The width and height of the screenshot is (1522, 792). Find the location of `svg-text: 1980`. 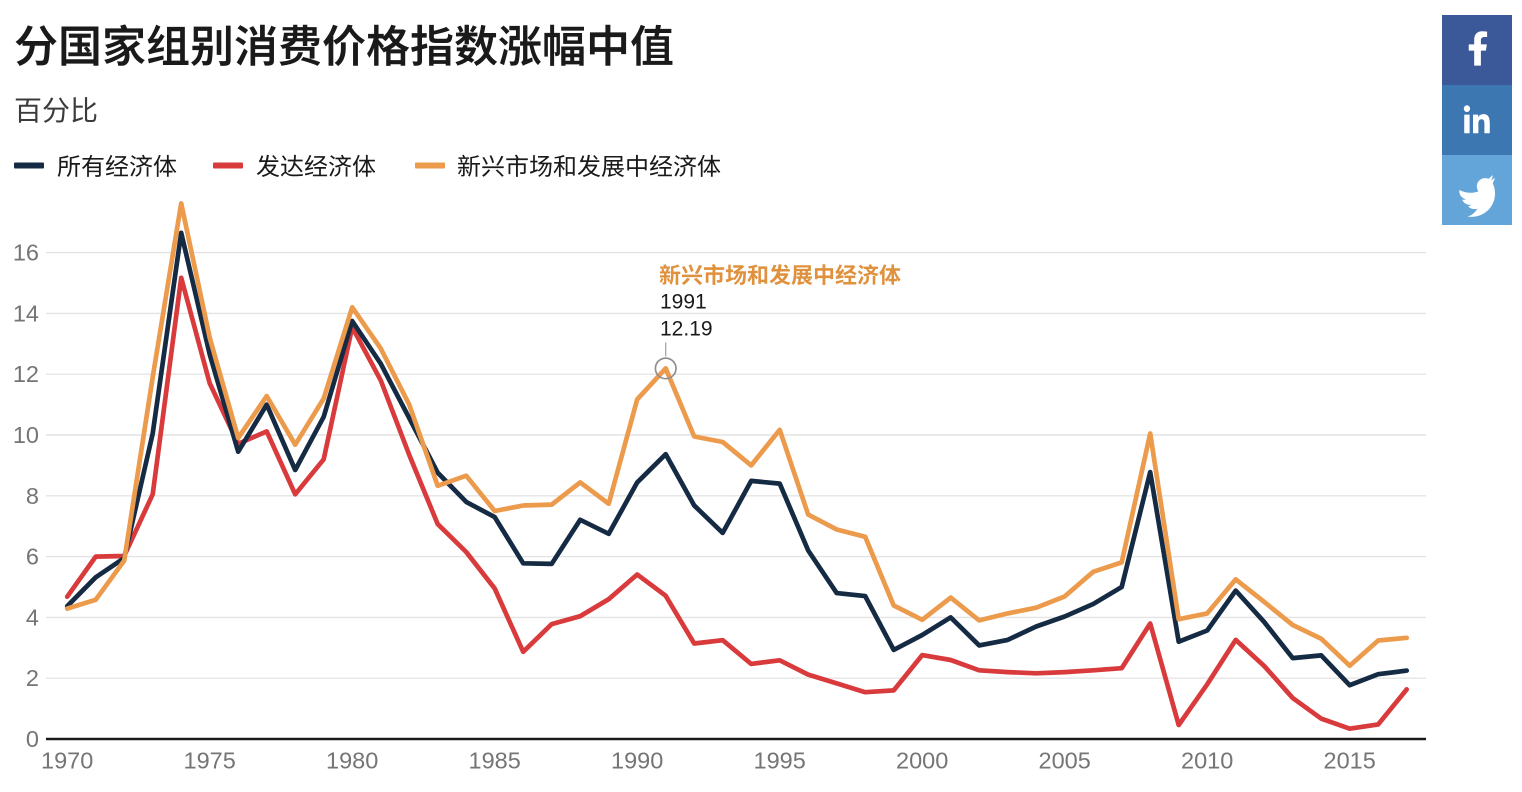

svg-text: 1980 is located at coordinates (352, 761).